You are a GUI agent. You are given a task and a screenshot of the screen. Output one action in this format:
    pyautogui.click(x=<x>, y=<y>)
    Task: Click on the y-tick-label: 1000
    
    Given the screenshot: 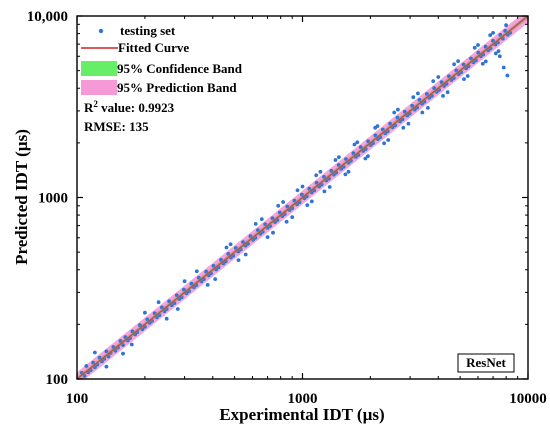 What is the action you would take?
    pyautogui.click(x=53, y=199)
    